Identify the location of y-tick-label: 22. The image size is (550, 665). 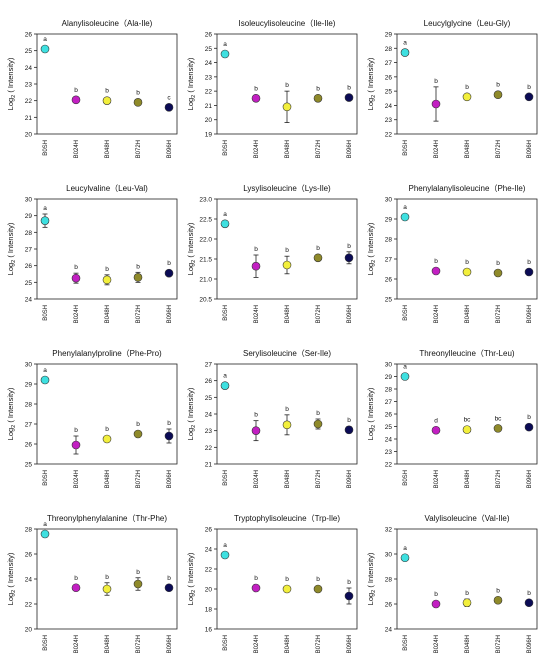
(389, 465).